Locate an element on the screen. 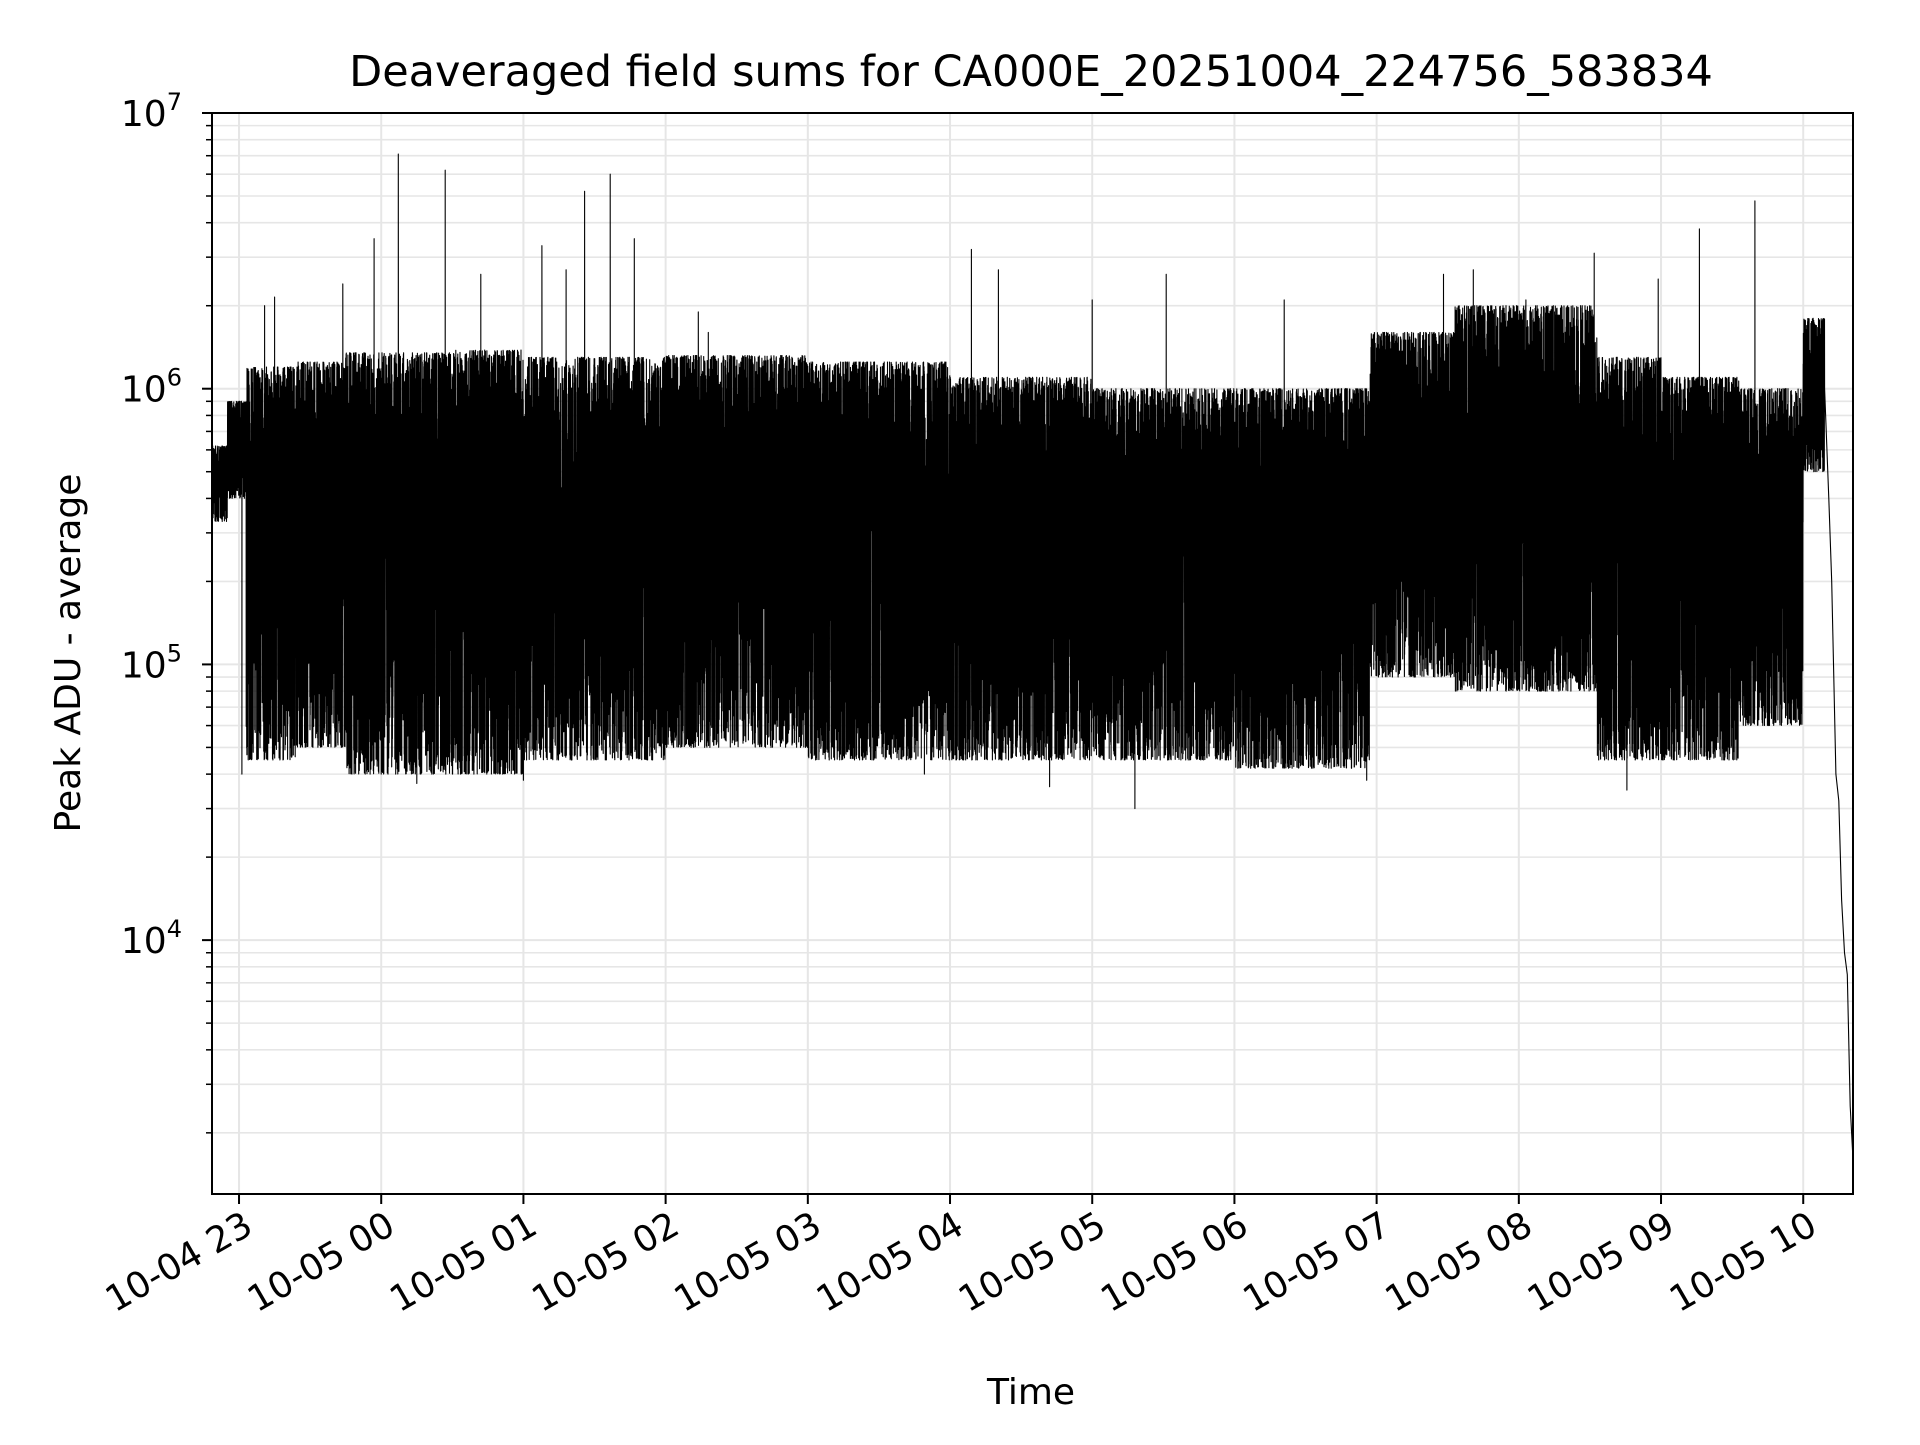 The height and width of the screenshot is (1445, 1920). y-tick-exponent: 6 is located at coordinates (174, 378).